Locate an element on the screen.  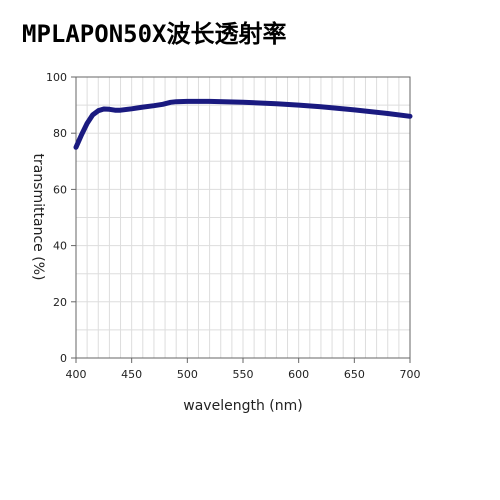
x-tick-label: 650 is located at coordinates (354, 374).